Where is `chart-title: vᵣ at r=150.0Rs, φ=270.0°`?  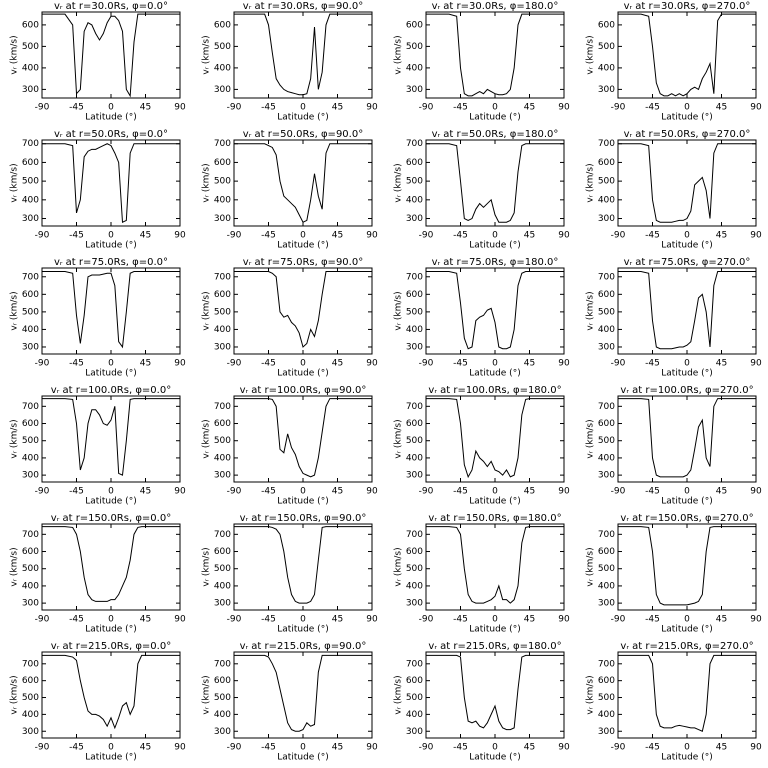
chart-title: vᵣ at r=150.0Rs, φ=270.0° is located at coordinates (686, 518).